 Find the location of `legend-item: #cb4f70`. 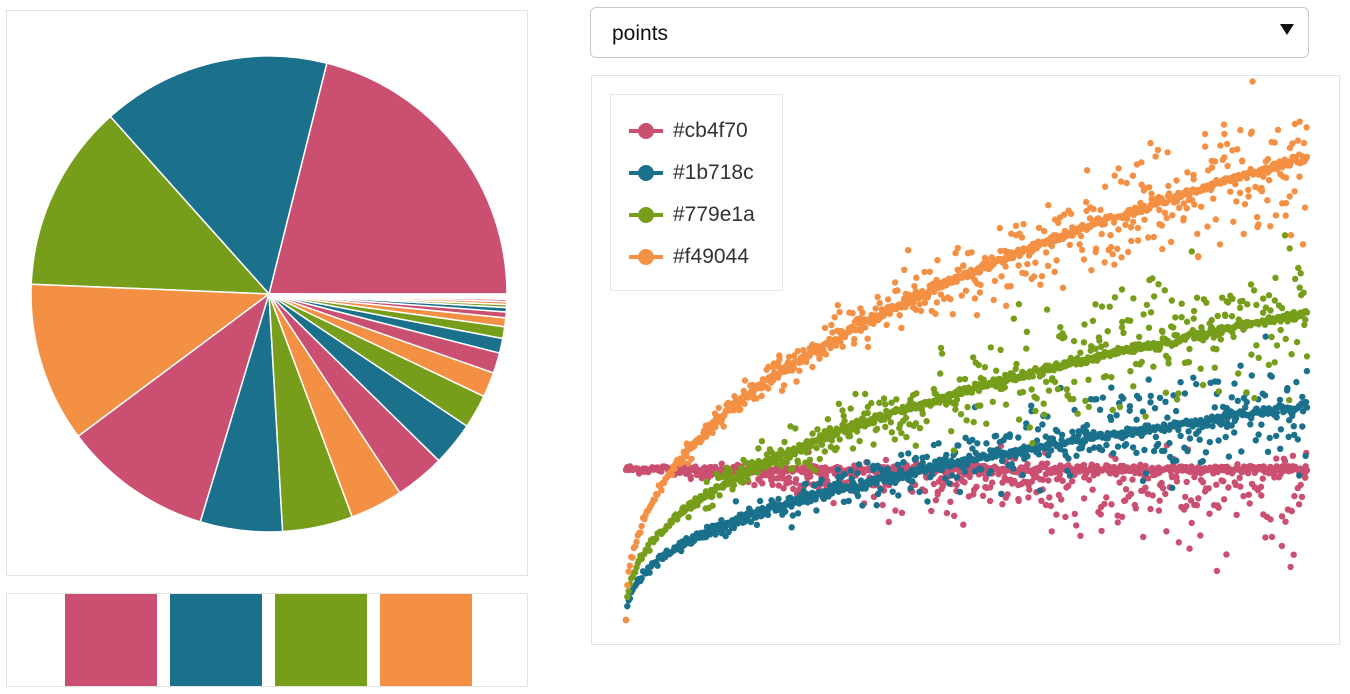

legend-item: #cb4f70 is located at coordinates (696, 131).